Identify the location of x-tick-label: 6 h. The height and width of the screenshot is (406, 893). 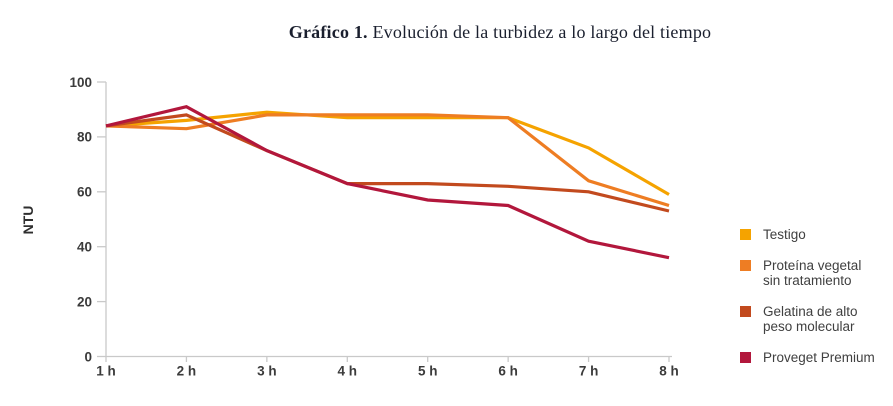
(508, 371).